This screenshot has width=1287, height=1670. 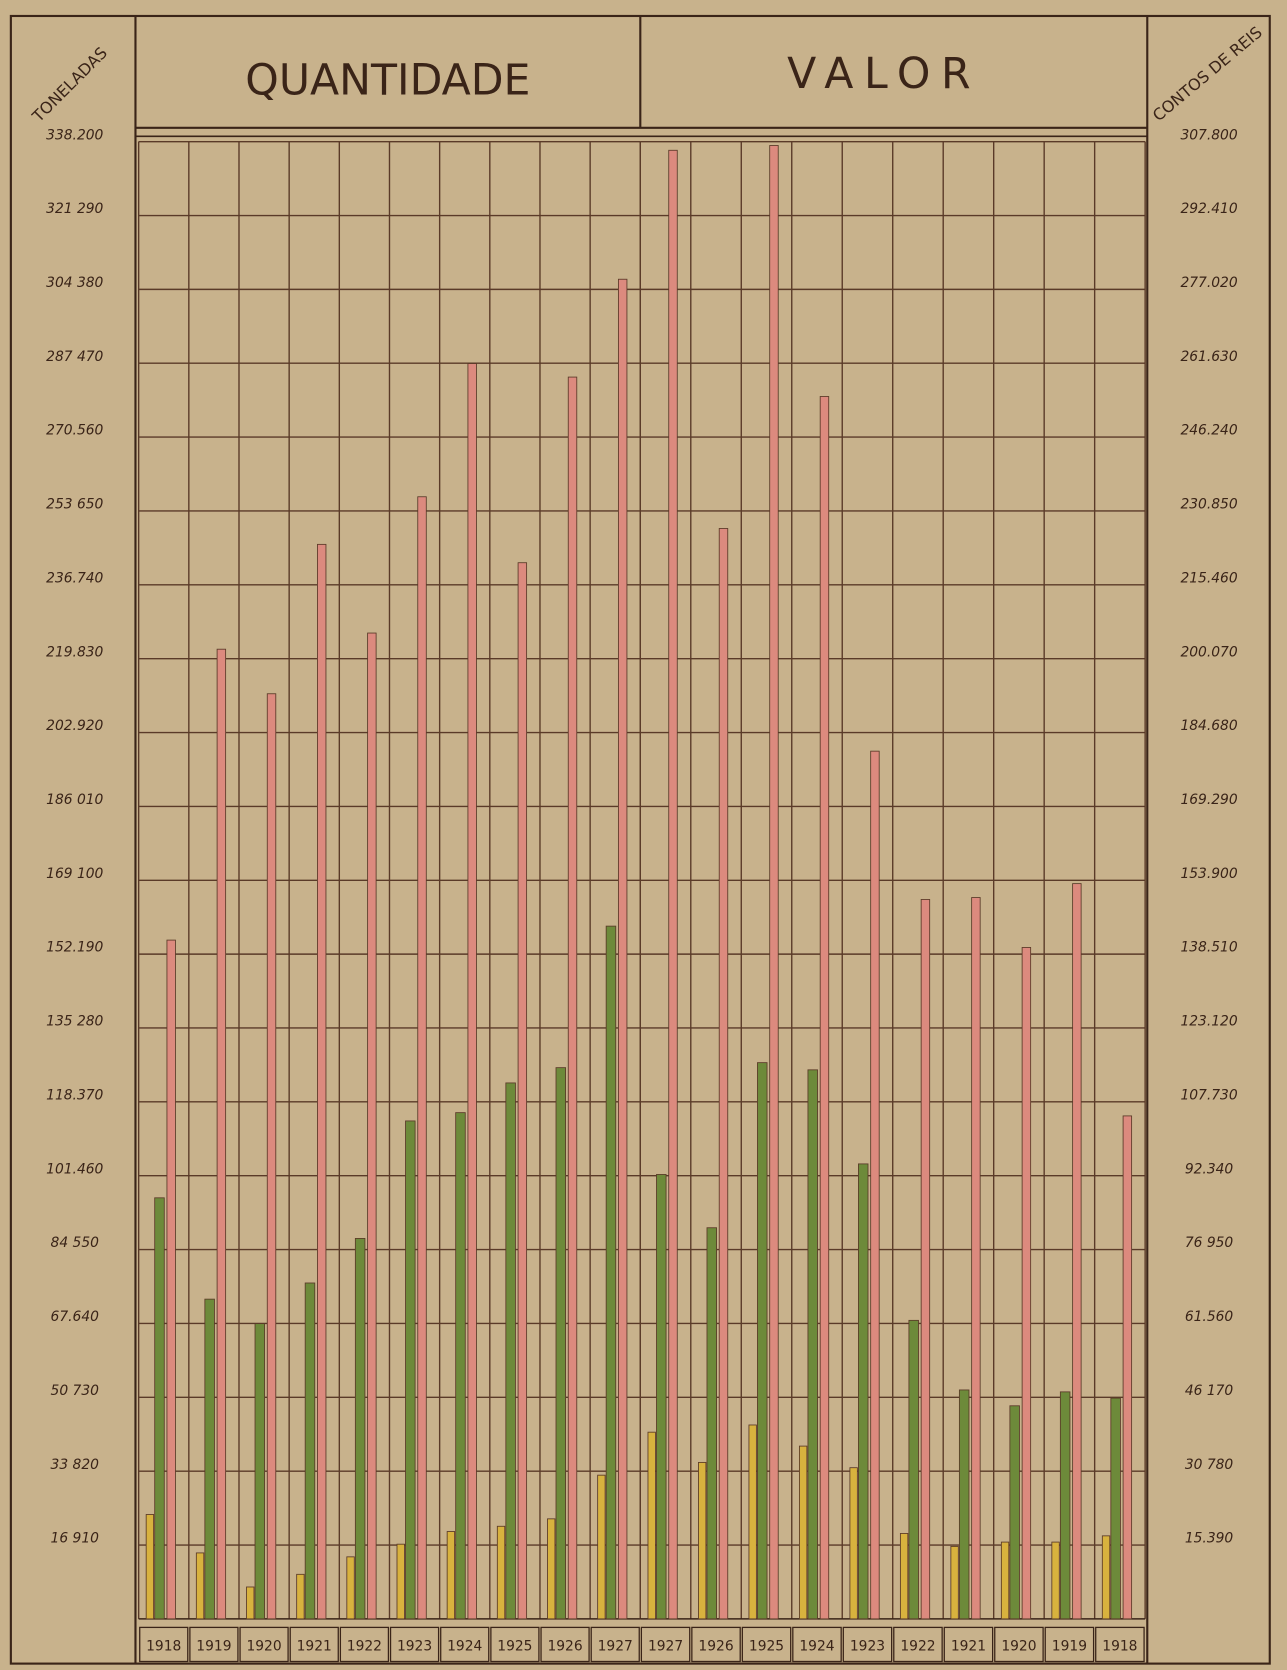 What do you see at coordinates (75, 1243) in the screenshot?
I see `y-tick-label: 84 550` at bounding box center [75, 1243].